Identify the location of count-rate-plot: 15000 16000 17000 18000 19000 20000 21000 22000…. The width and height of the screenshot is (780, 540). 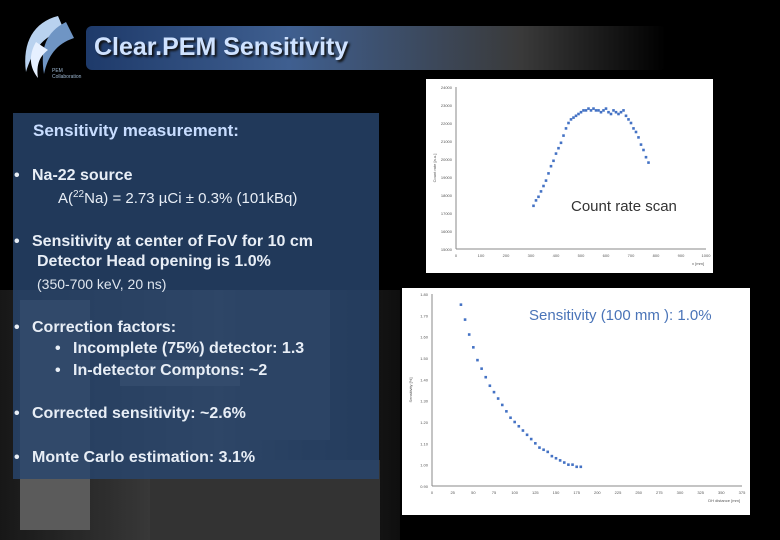
(572, 175).